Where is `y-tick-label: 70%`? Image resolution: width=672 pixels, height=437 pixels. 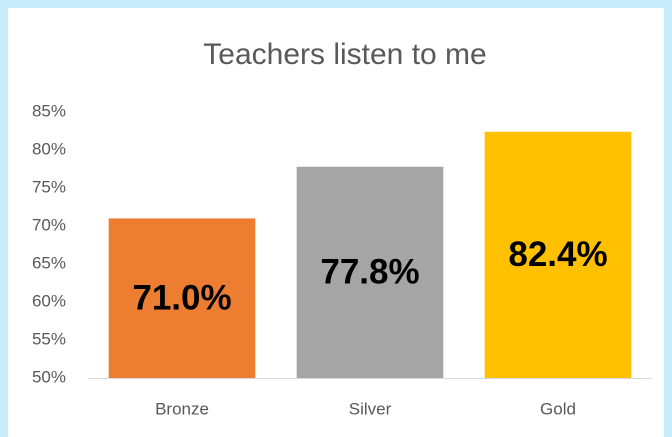 y-tick-label: 70% is located at coordinates (49, 224).